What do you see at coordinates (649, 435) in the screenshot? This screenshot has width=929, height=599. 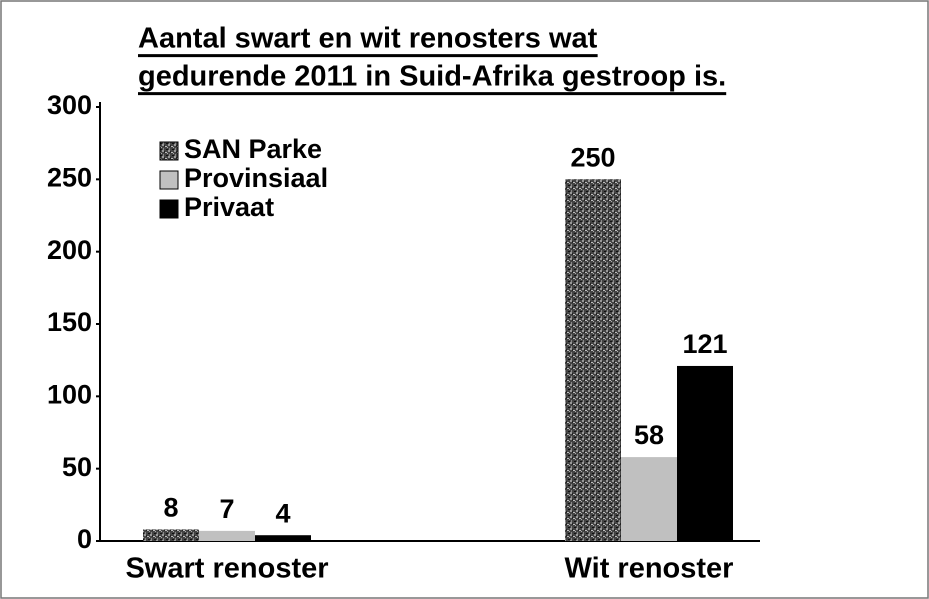 I see `value-label: 58` at bounding box center [649, 435].